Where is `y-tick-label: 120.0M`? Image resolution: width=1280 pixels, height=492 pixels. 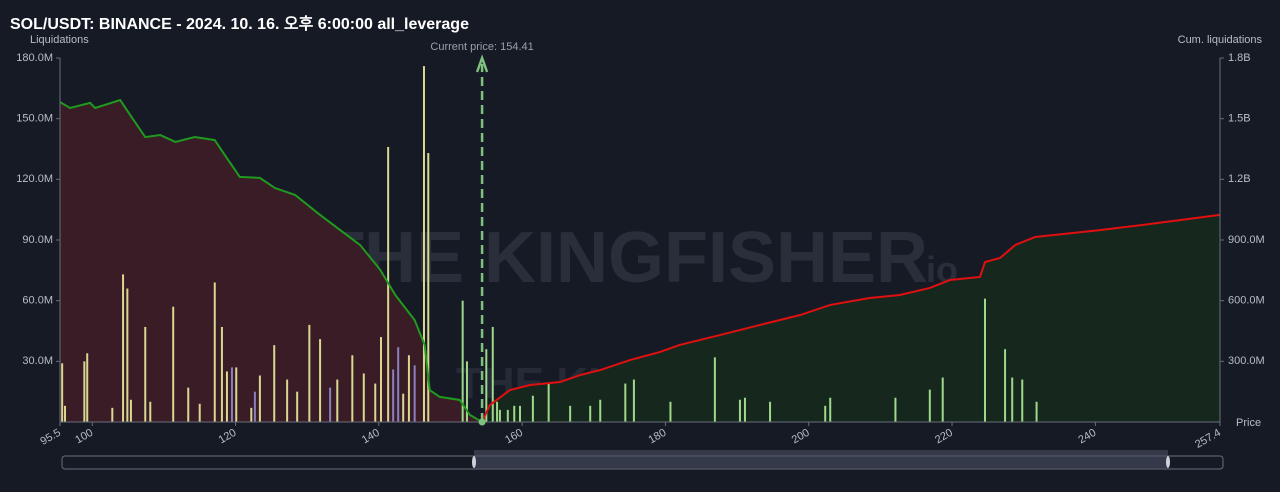 y-tick-label: 120.0M is located at coordinates (34, 179).